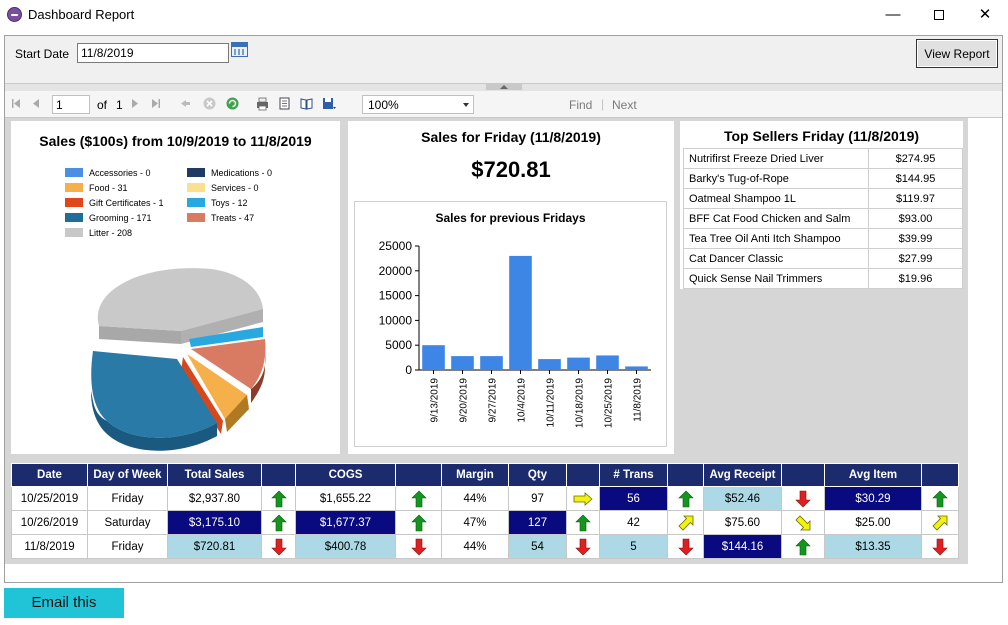  I want to click on start-date-label: Start Date, so click(42, 54).